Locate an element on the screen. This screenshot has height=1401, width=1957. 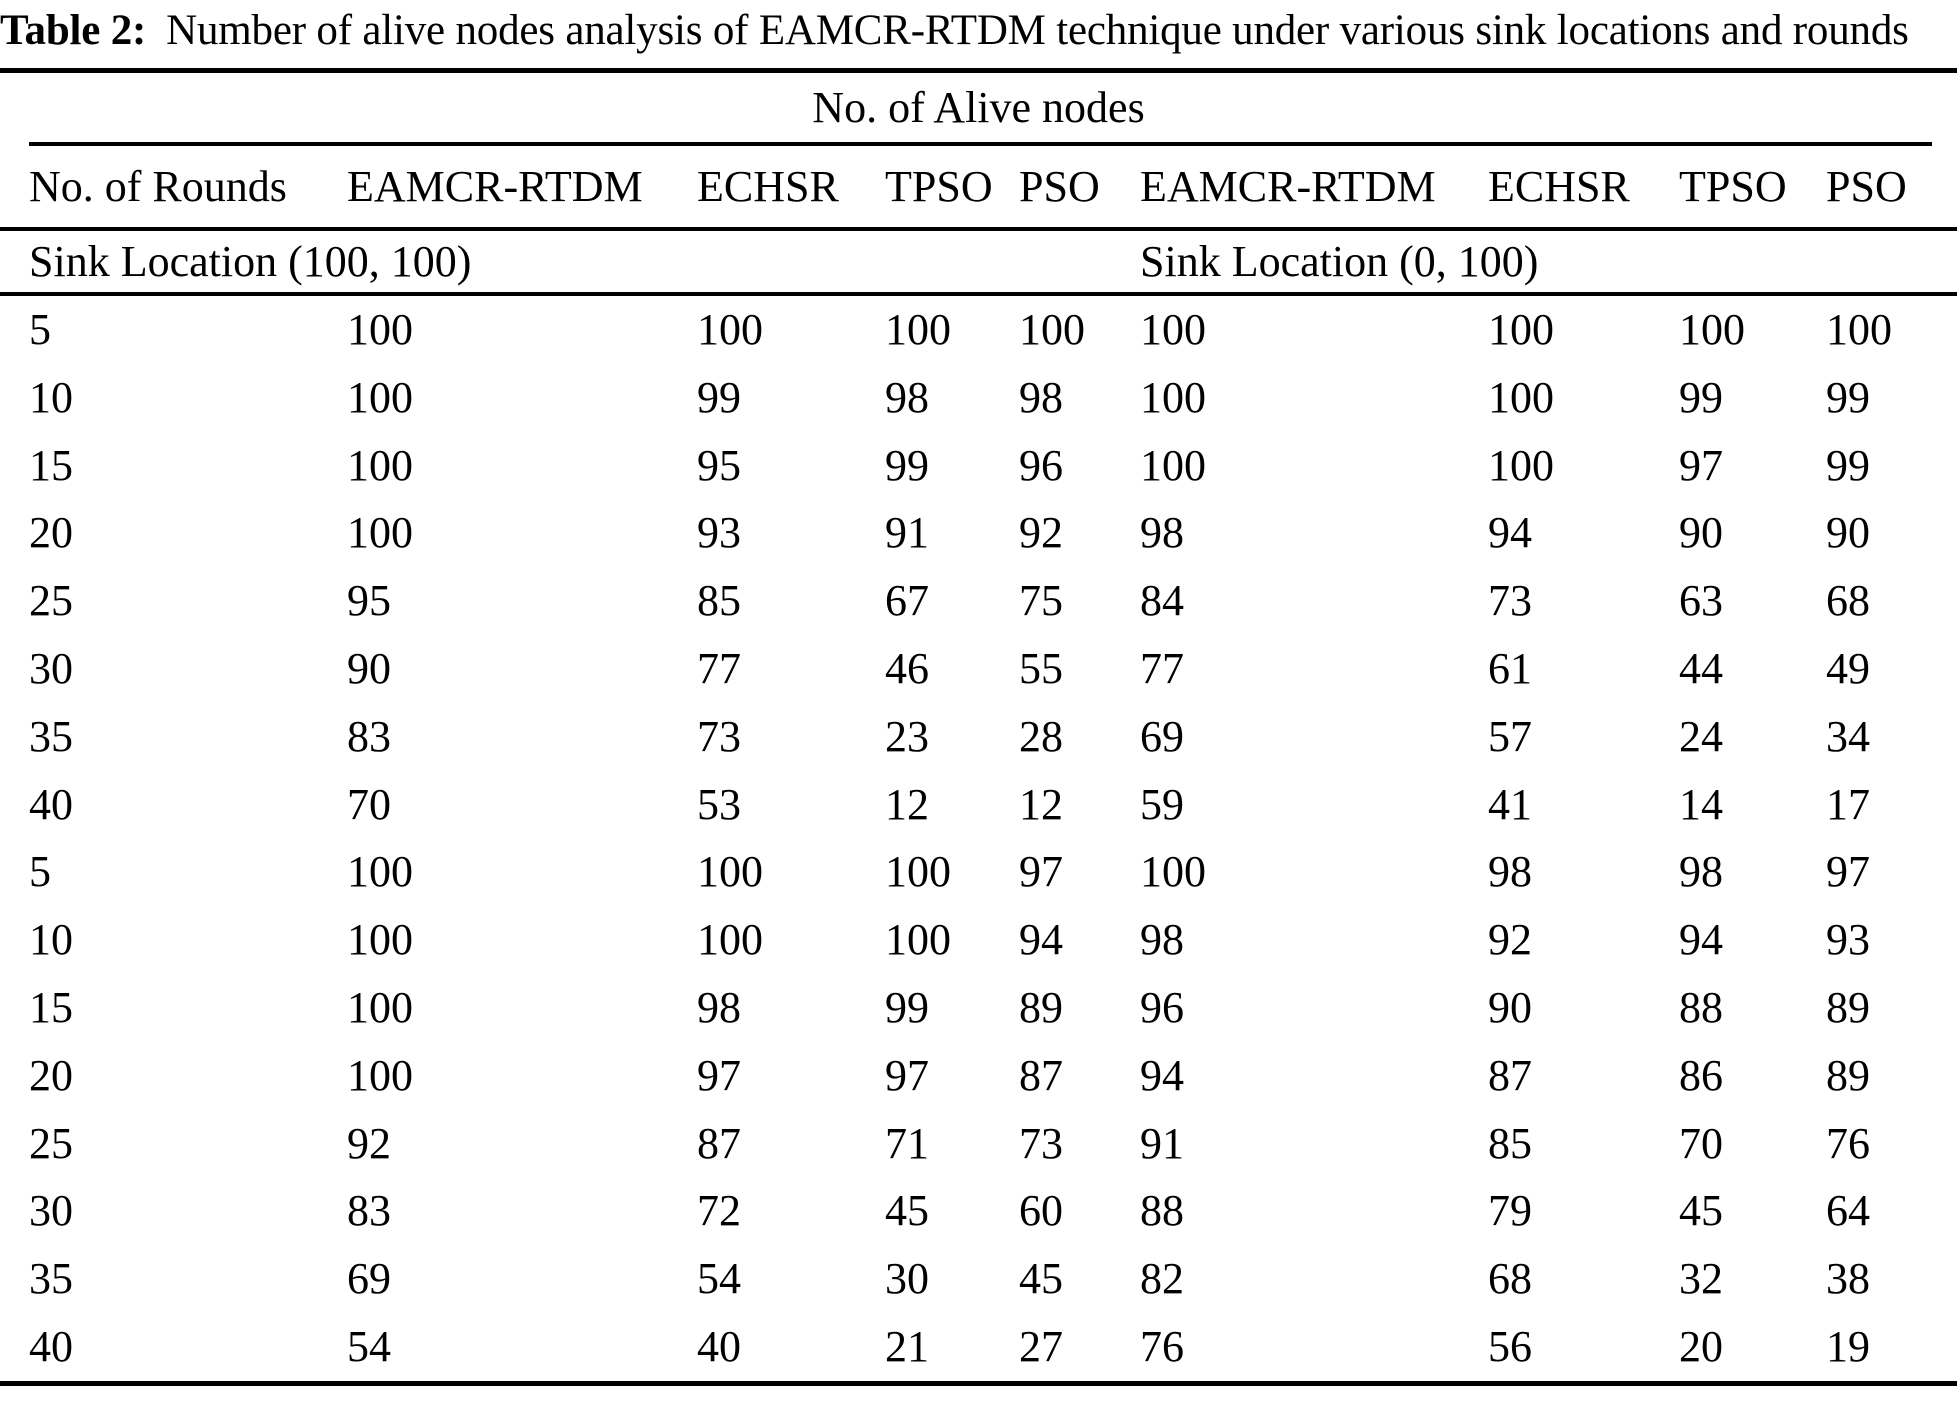
value-cell: 59 is located at coordinates (1162, 804).